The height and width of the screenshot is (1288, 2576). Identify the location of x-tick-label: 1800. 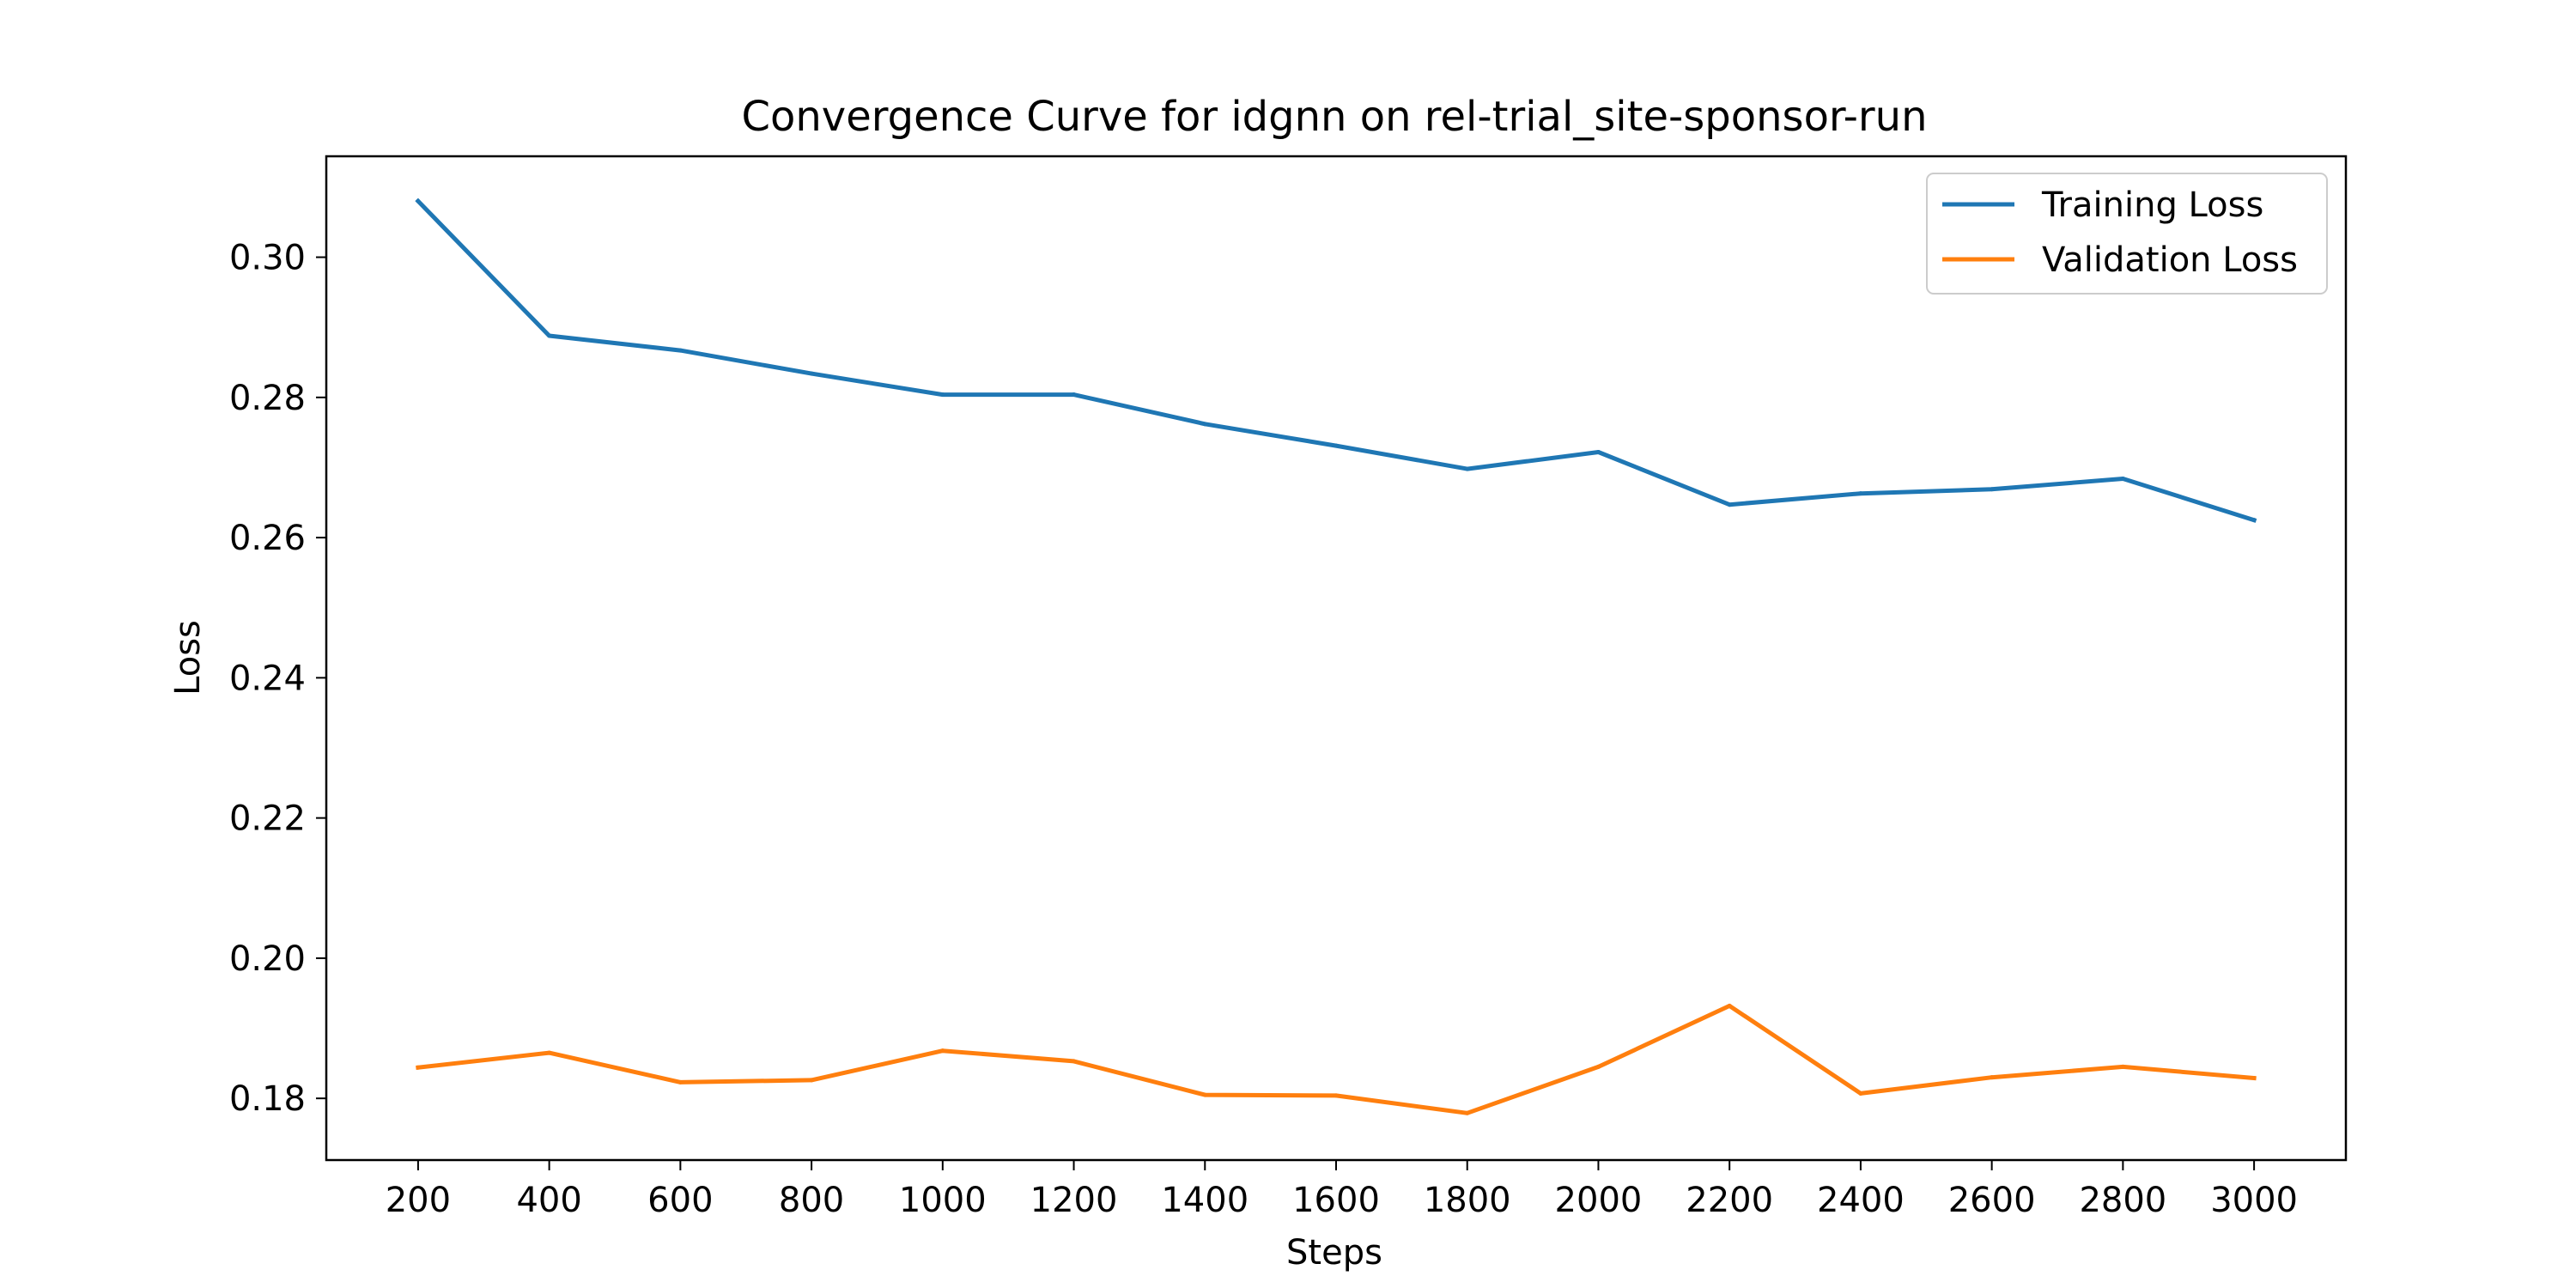
(1467, 1200).